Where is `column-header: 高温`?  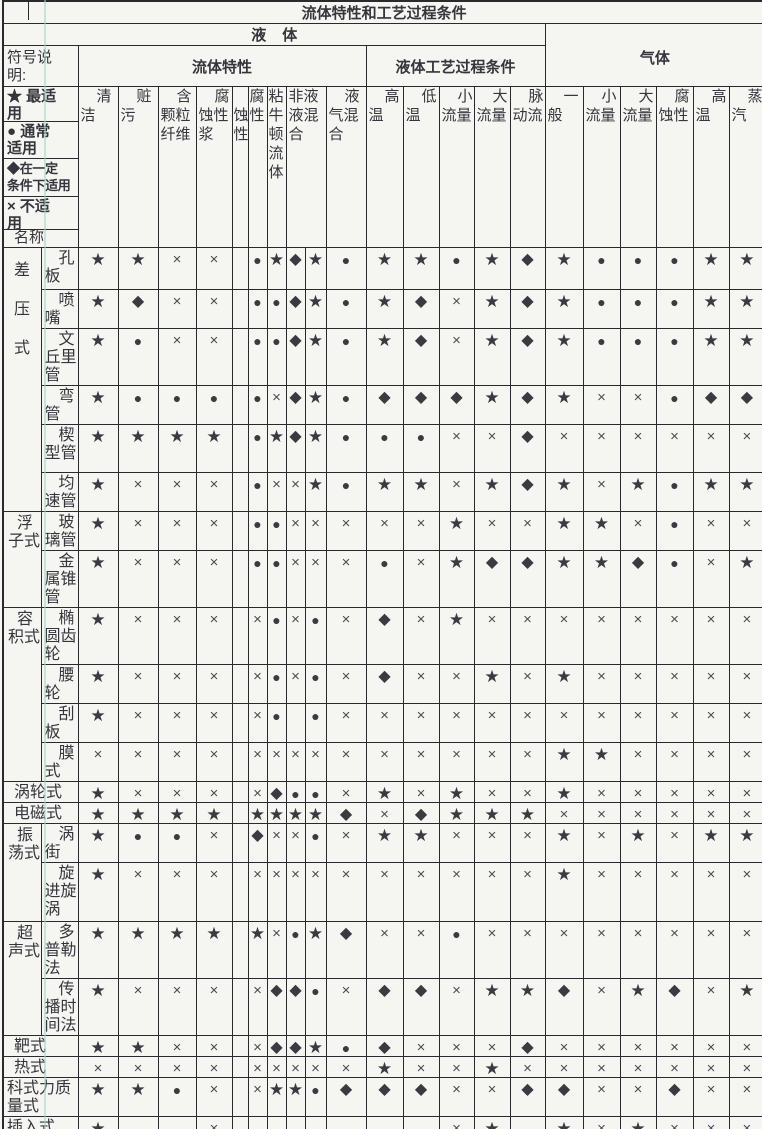
column-header: 高温 is located at coordinates (711, 167).